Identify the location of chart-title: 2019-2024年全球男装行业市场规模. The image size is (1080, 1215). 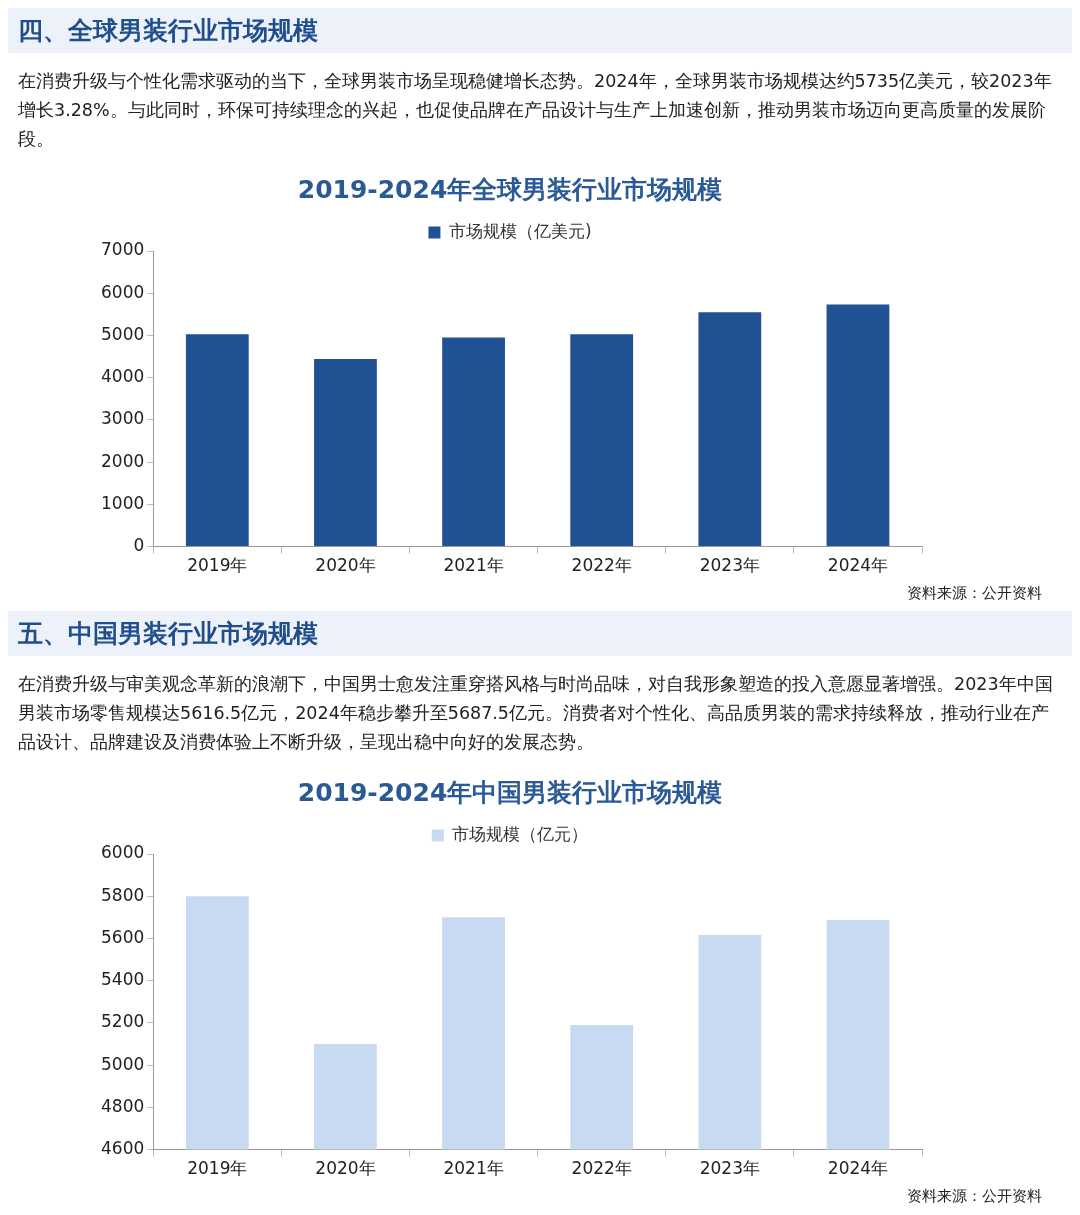
(510, 189).